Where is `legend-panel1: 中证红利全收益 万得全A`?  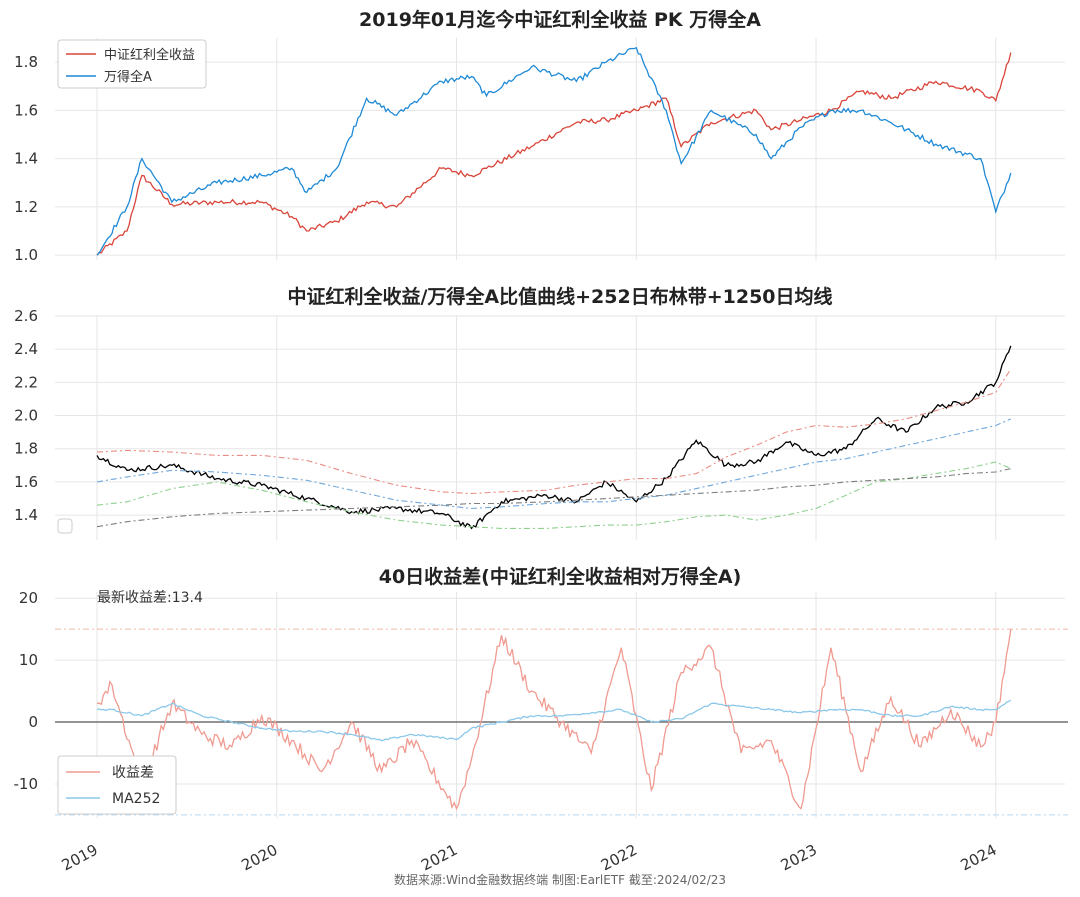
legend-panel1: 中证红利全收益 万得全A is located at coordinates (132, 64).